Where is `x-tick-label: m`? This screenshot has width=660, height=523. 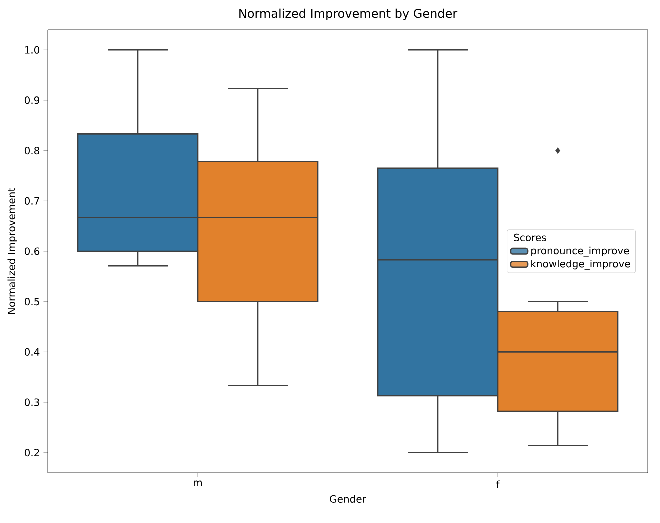 x-tick-label: m is located at coordinates (198, 483).